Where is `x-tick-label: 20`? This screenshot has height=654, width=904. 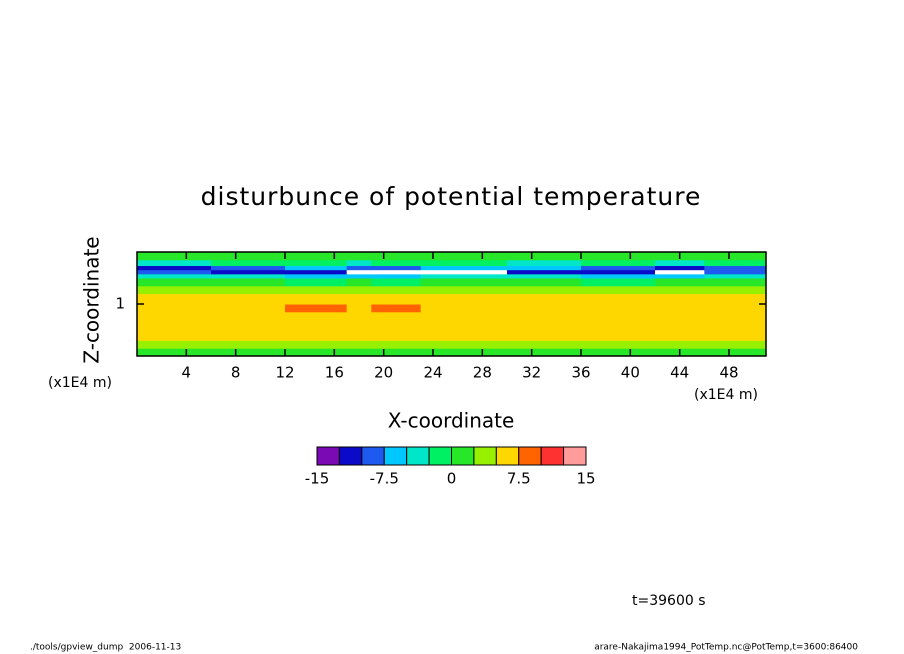 x-tick-label: 20 is located at coordinates (383, 373).